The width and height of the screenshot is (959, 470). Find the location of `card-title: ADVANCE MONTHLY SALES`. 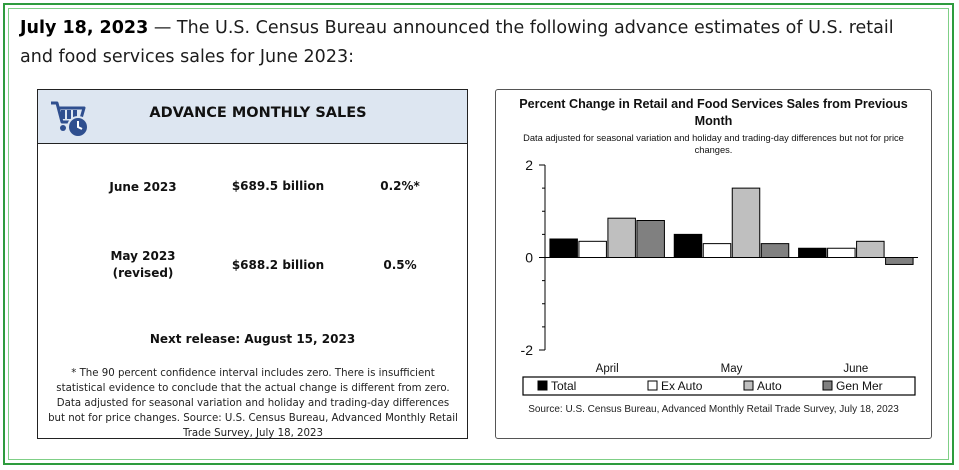

card-title: ADVANCE MONTHLY SALES is located at coordinates (258, 113).